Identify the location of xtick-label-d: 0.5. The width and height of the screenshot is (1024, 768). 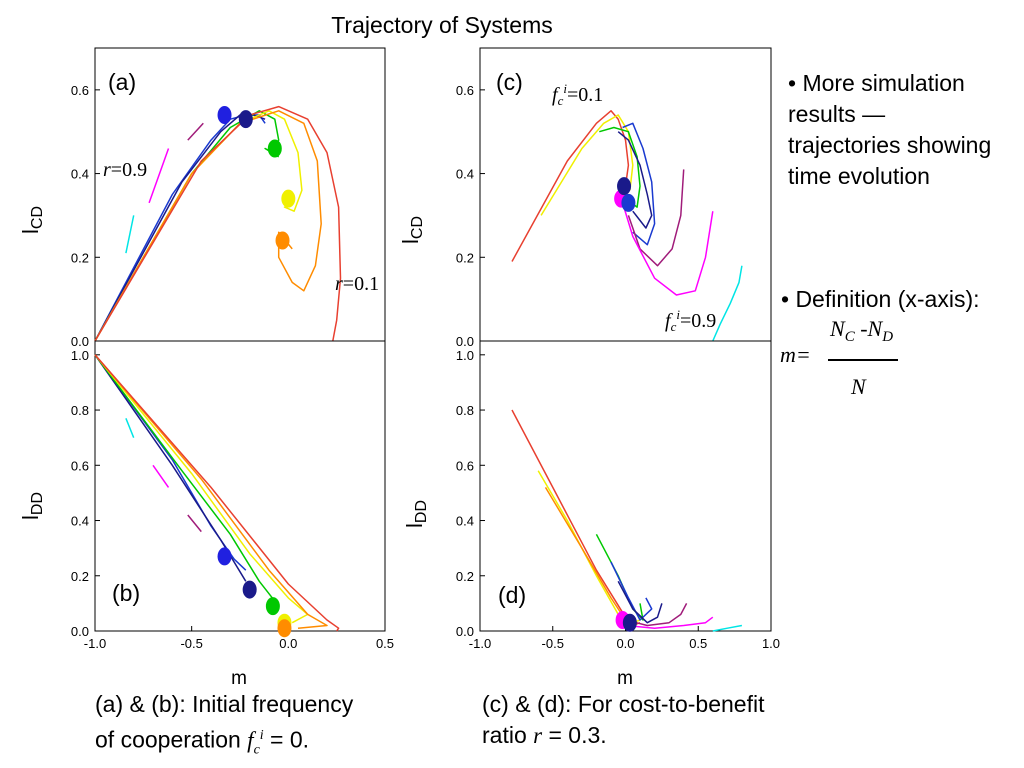
(698, 643).